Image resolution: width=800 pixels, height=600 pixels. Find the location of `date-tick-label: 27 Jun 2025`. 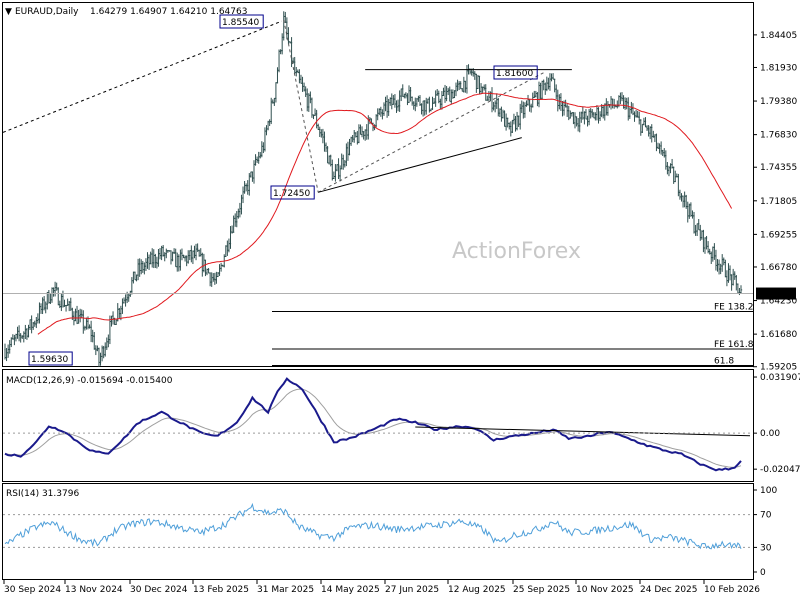

date-tick-label: 27 Jun 2025 is located at coordinates (412, 590).